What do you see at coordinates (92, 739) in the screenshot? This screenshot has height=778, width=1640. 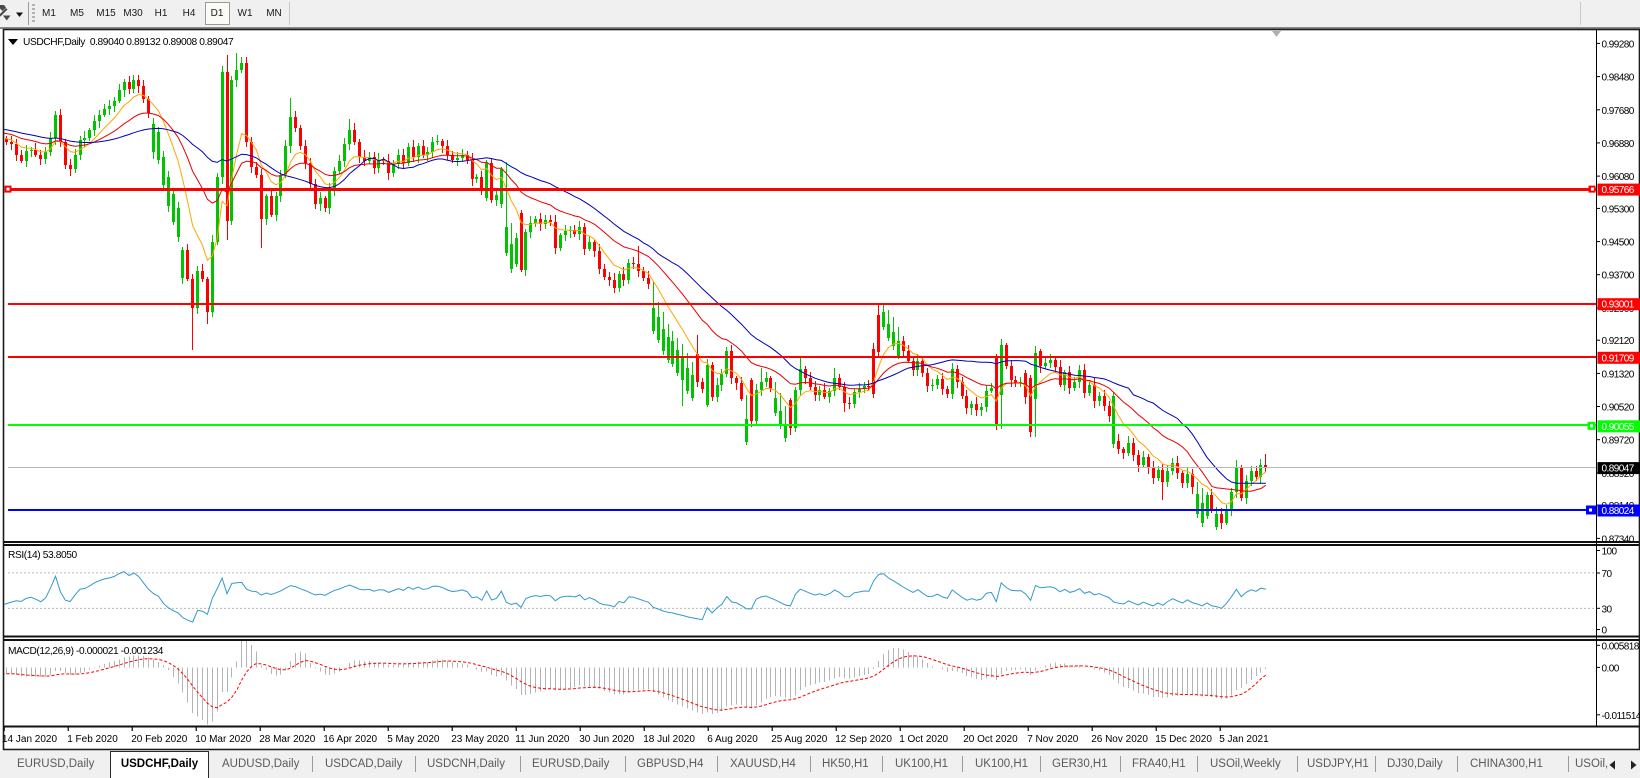 I see `svg-text: 1 Feb 2020` at bounding box center [92, 739].